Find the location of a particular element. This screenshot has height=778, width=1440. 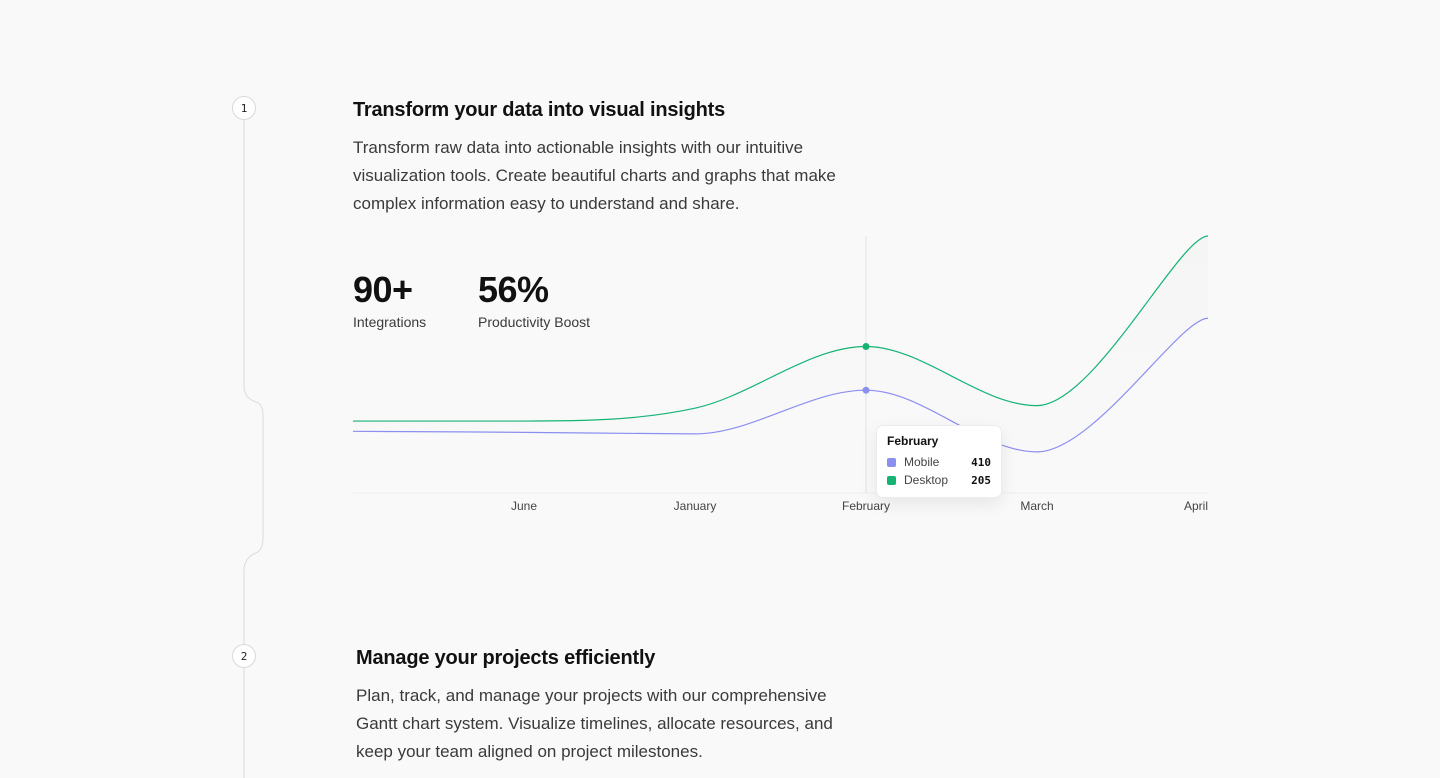

step-number-badge: 1 is located at coordinates (244, 108).